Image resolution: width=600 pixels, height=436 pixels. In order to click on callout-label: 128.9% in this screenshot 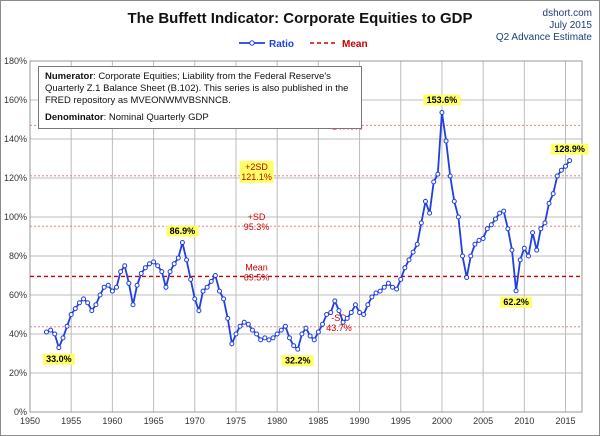, I will do `click(569, 149)`.